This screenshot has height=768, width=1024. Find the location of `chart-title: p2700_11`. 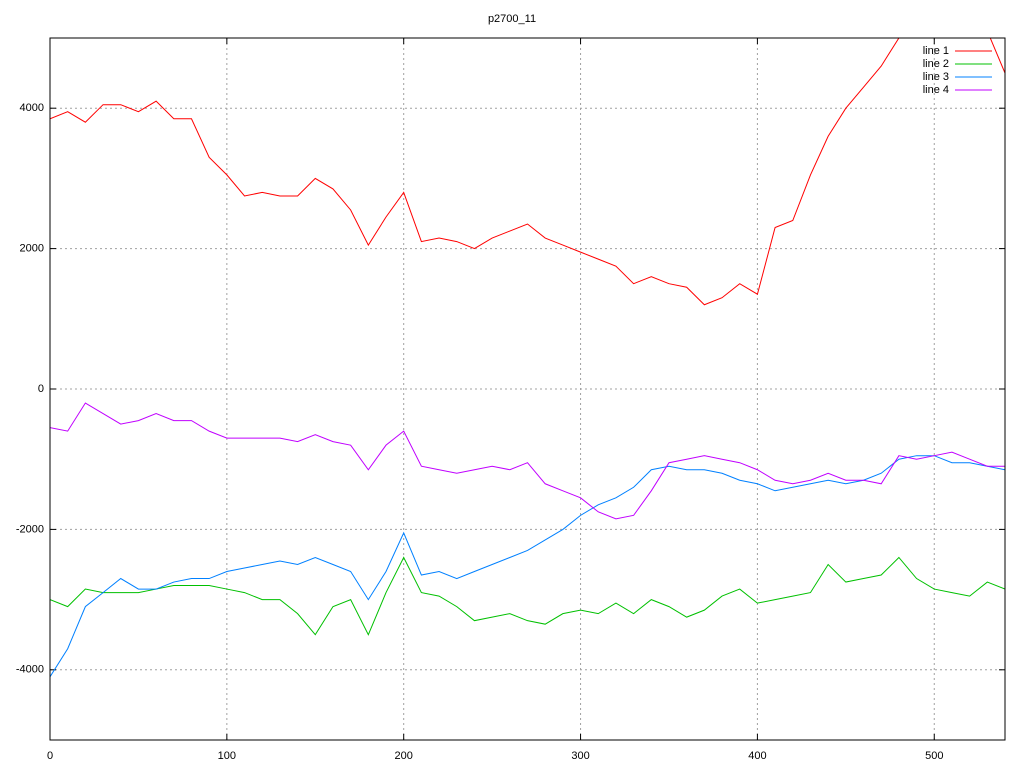

chart-title: p2700_11 is located at coordinates (512, 19).